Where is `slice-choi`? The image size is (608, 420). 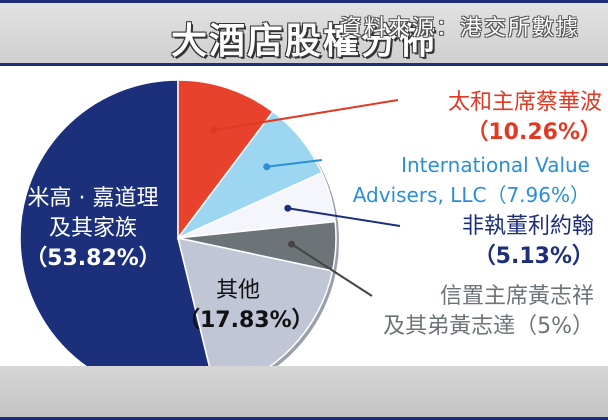 slice-choi is located at coordinates (226, 160).